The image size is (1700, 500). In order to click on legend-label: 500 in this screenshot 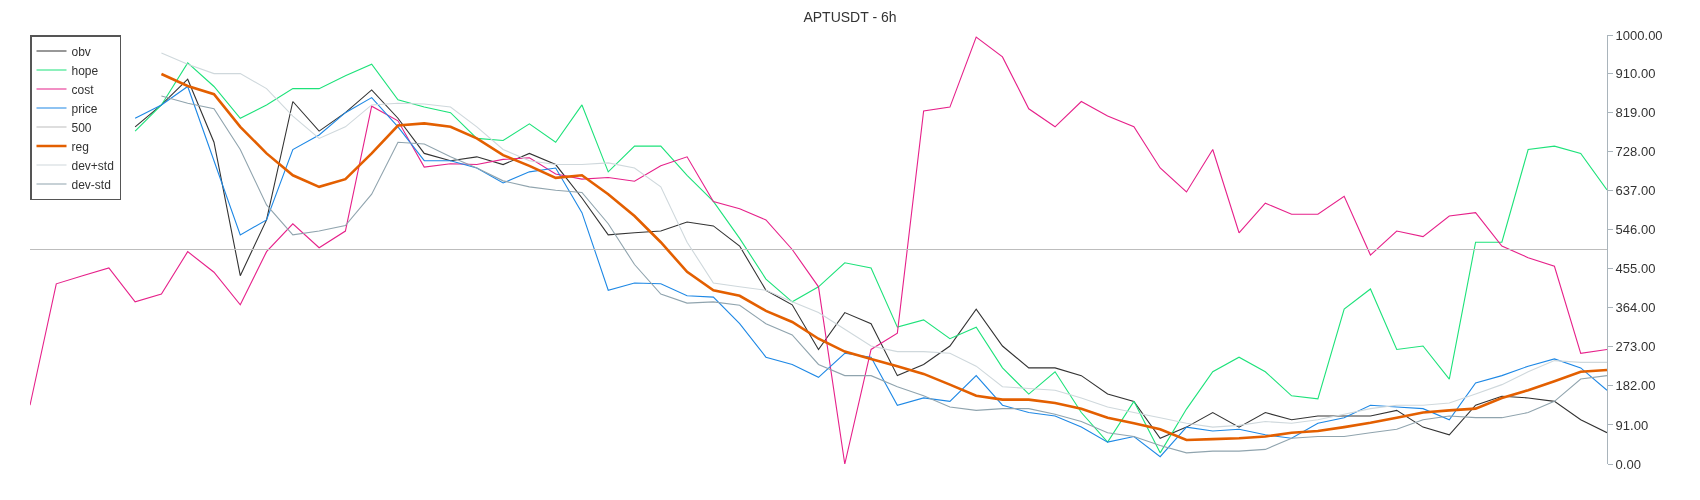, I will do `click(81, 127)`.